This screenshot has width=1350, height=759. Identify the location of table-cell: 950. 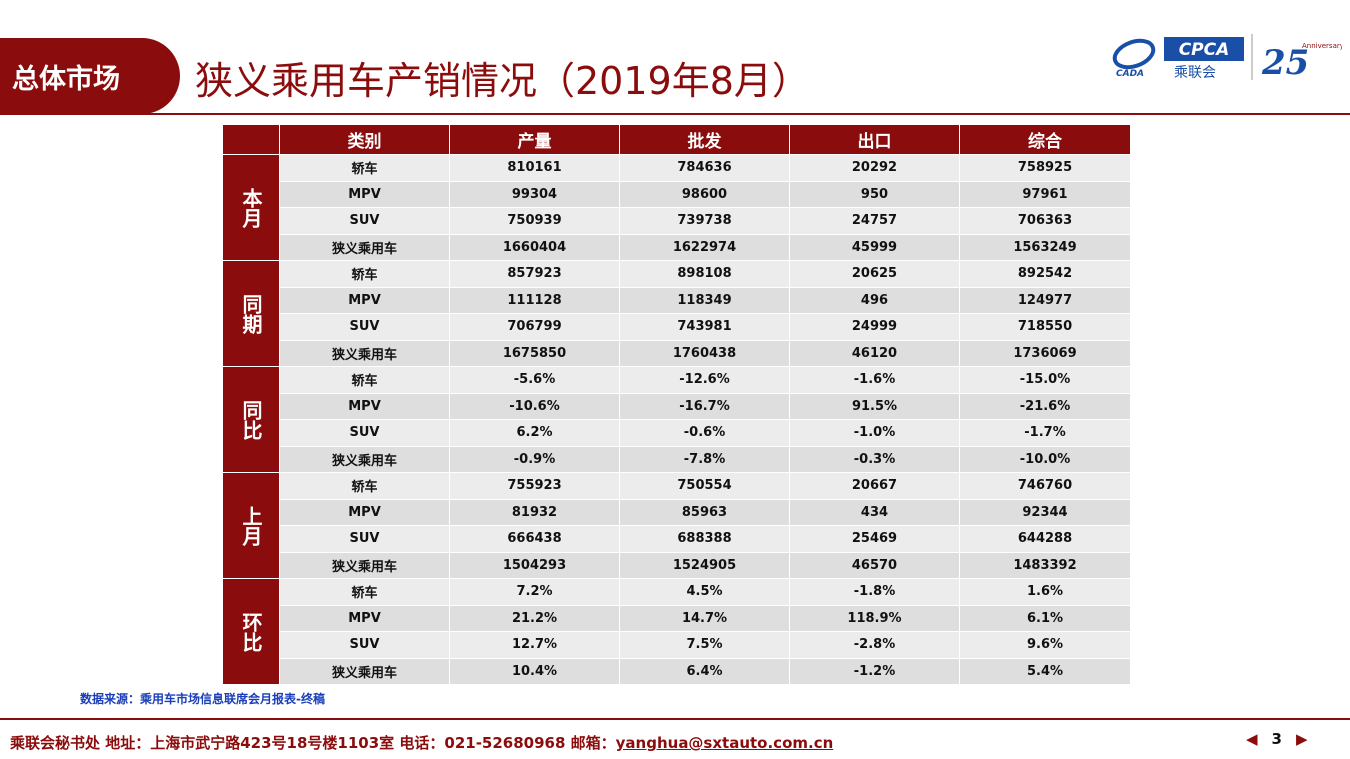
(874, 194).